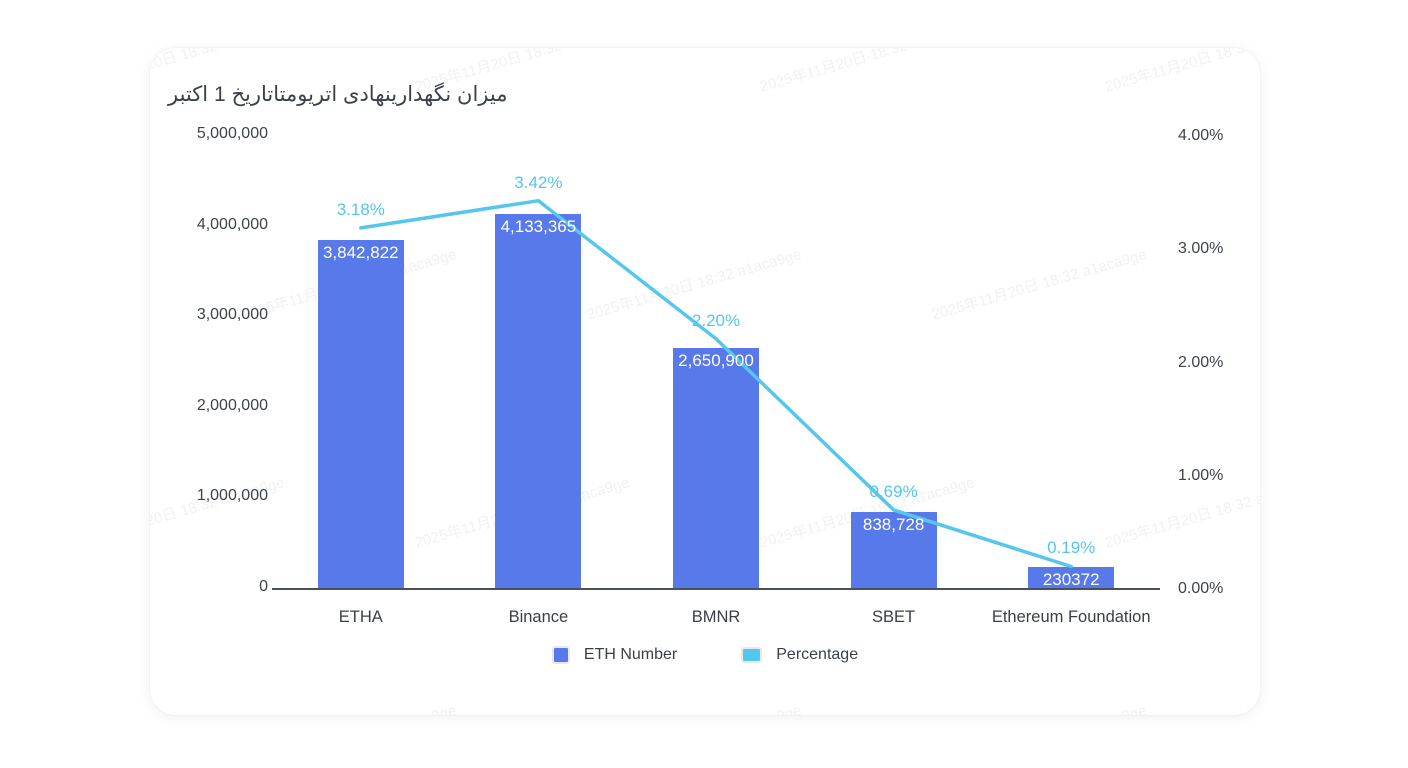  What do you see at coordinates (538, 182) in the screenshot?
I see `percentage-label: 3.42%` at bounding box center [538, 182].